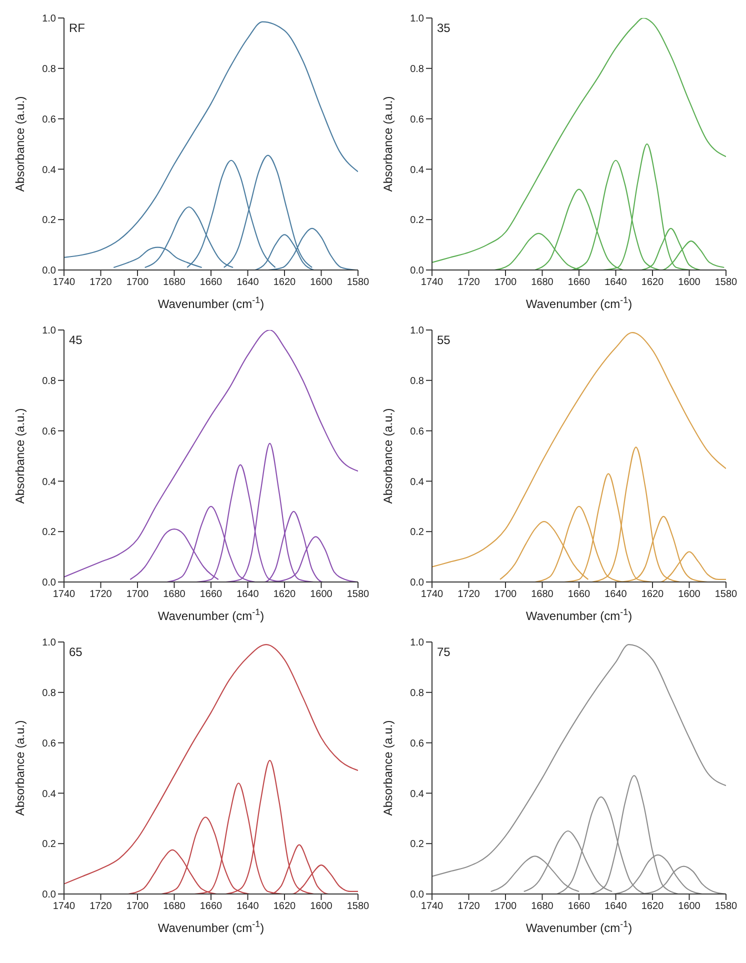 The image size is (746, 963). Describe the element at coordinates (443, 652) in the screenshot. I see `annotation: 75` at that location.